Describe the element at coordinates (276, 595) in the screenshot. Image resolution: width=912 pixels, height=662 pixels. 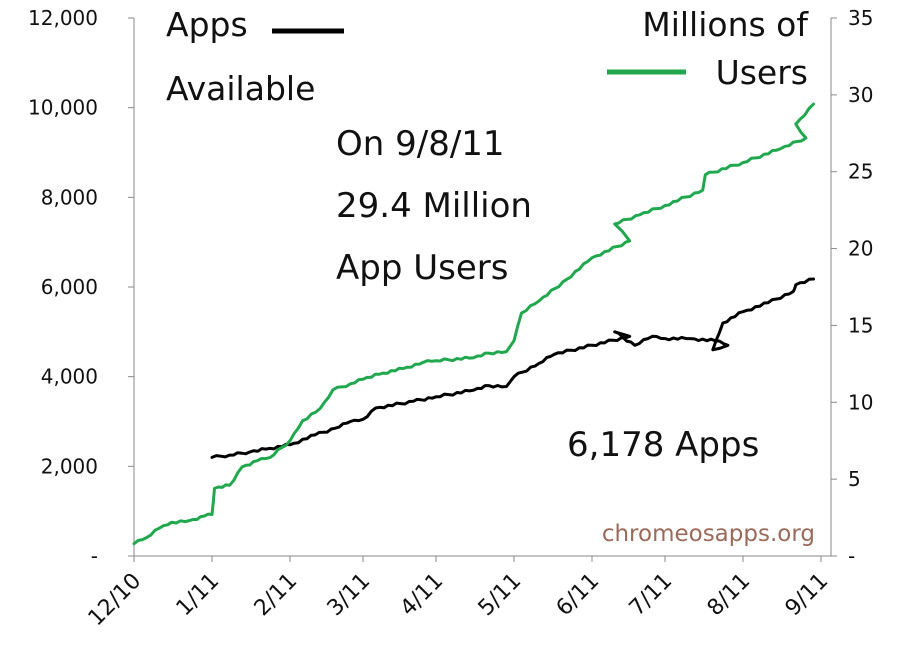
I see `x-tick-label: 2/11` at that location.